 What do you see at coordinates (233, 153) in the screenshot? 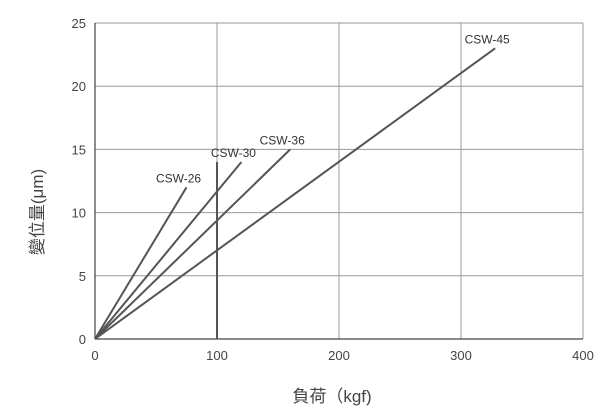
I see `series-label-csw-30: CSW-30` at bounding box center [233, 153].